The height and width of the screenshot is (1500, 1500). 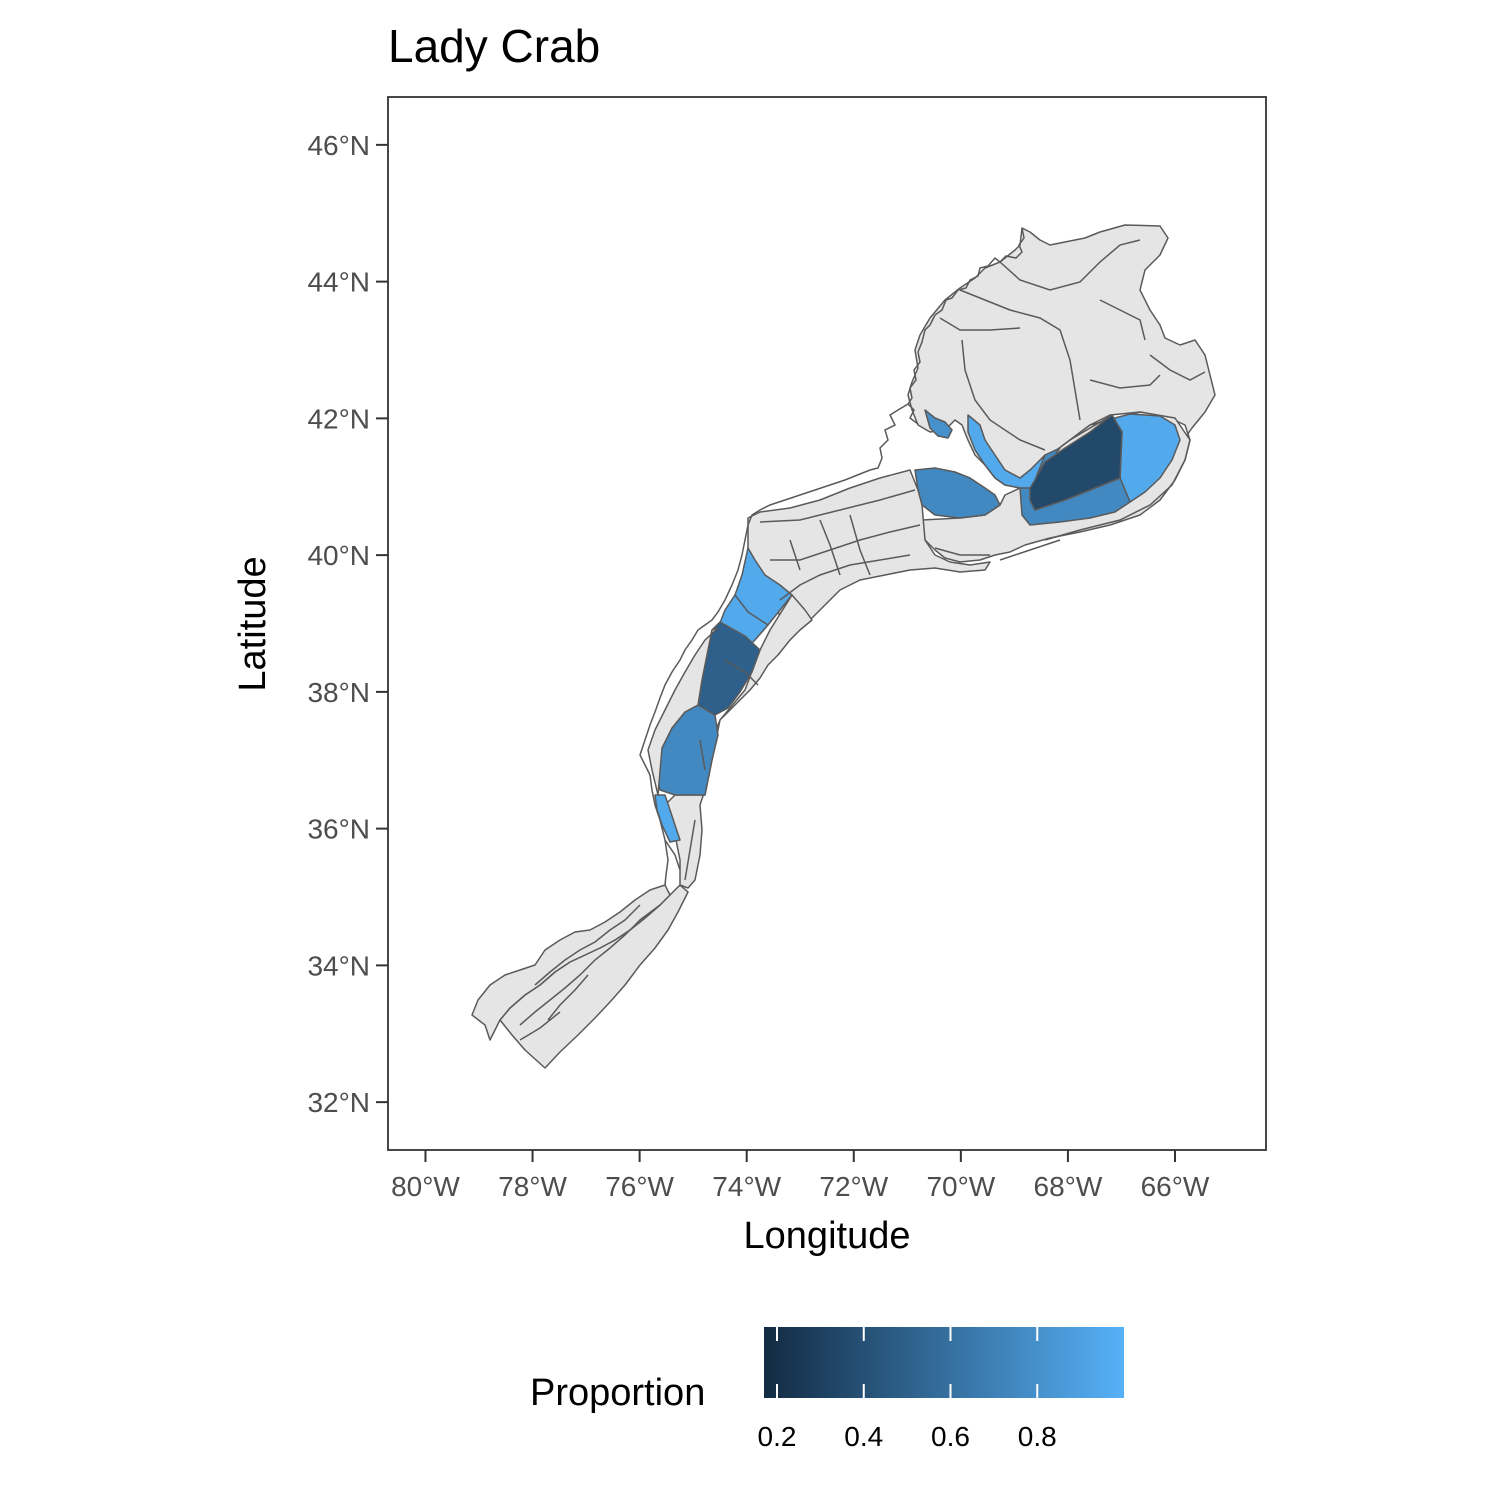 I want to click on y-tick-label: 38°N, so click(x=338, y=692).